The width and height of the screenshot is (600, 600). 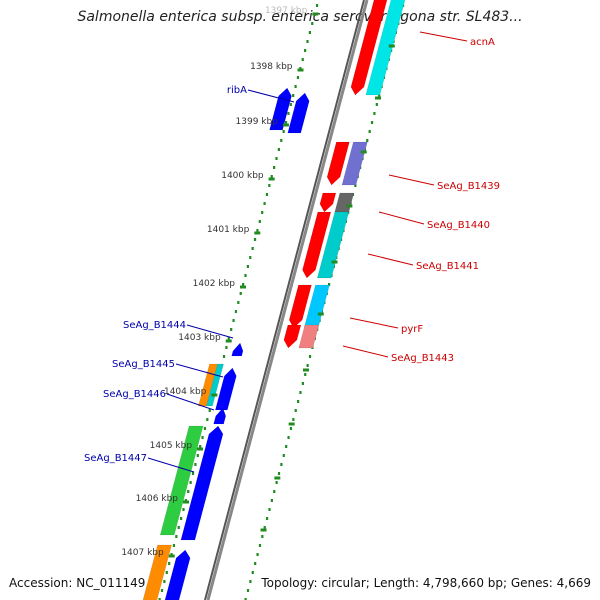 I want to click on gene-label: SeAg_B1445, so click(x=143, y=364).